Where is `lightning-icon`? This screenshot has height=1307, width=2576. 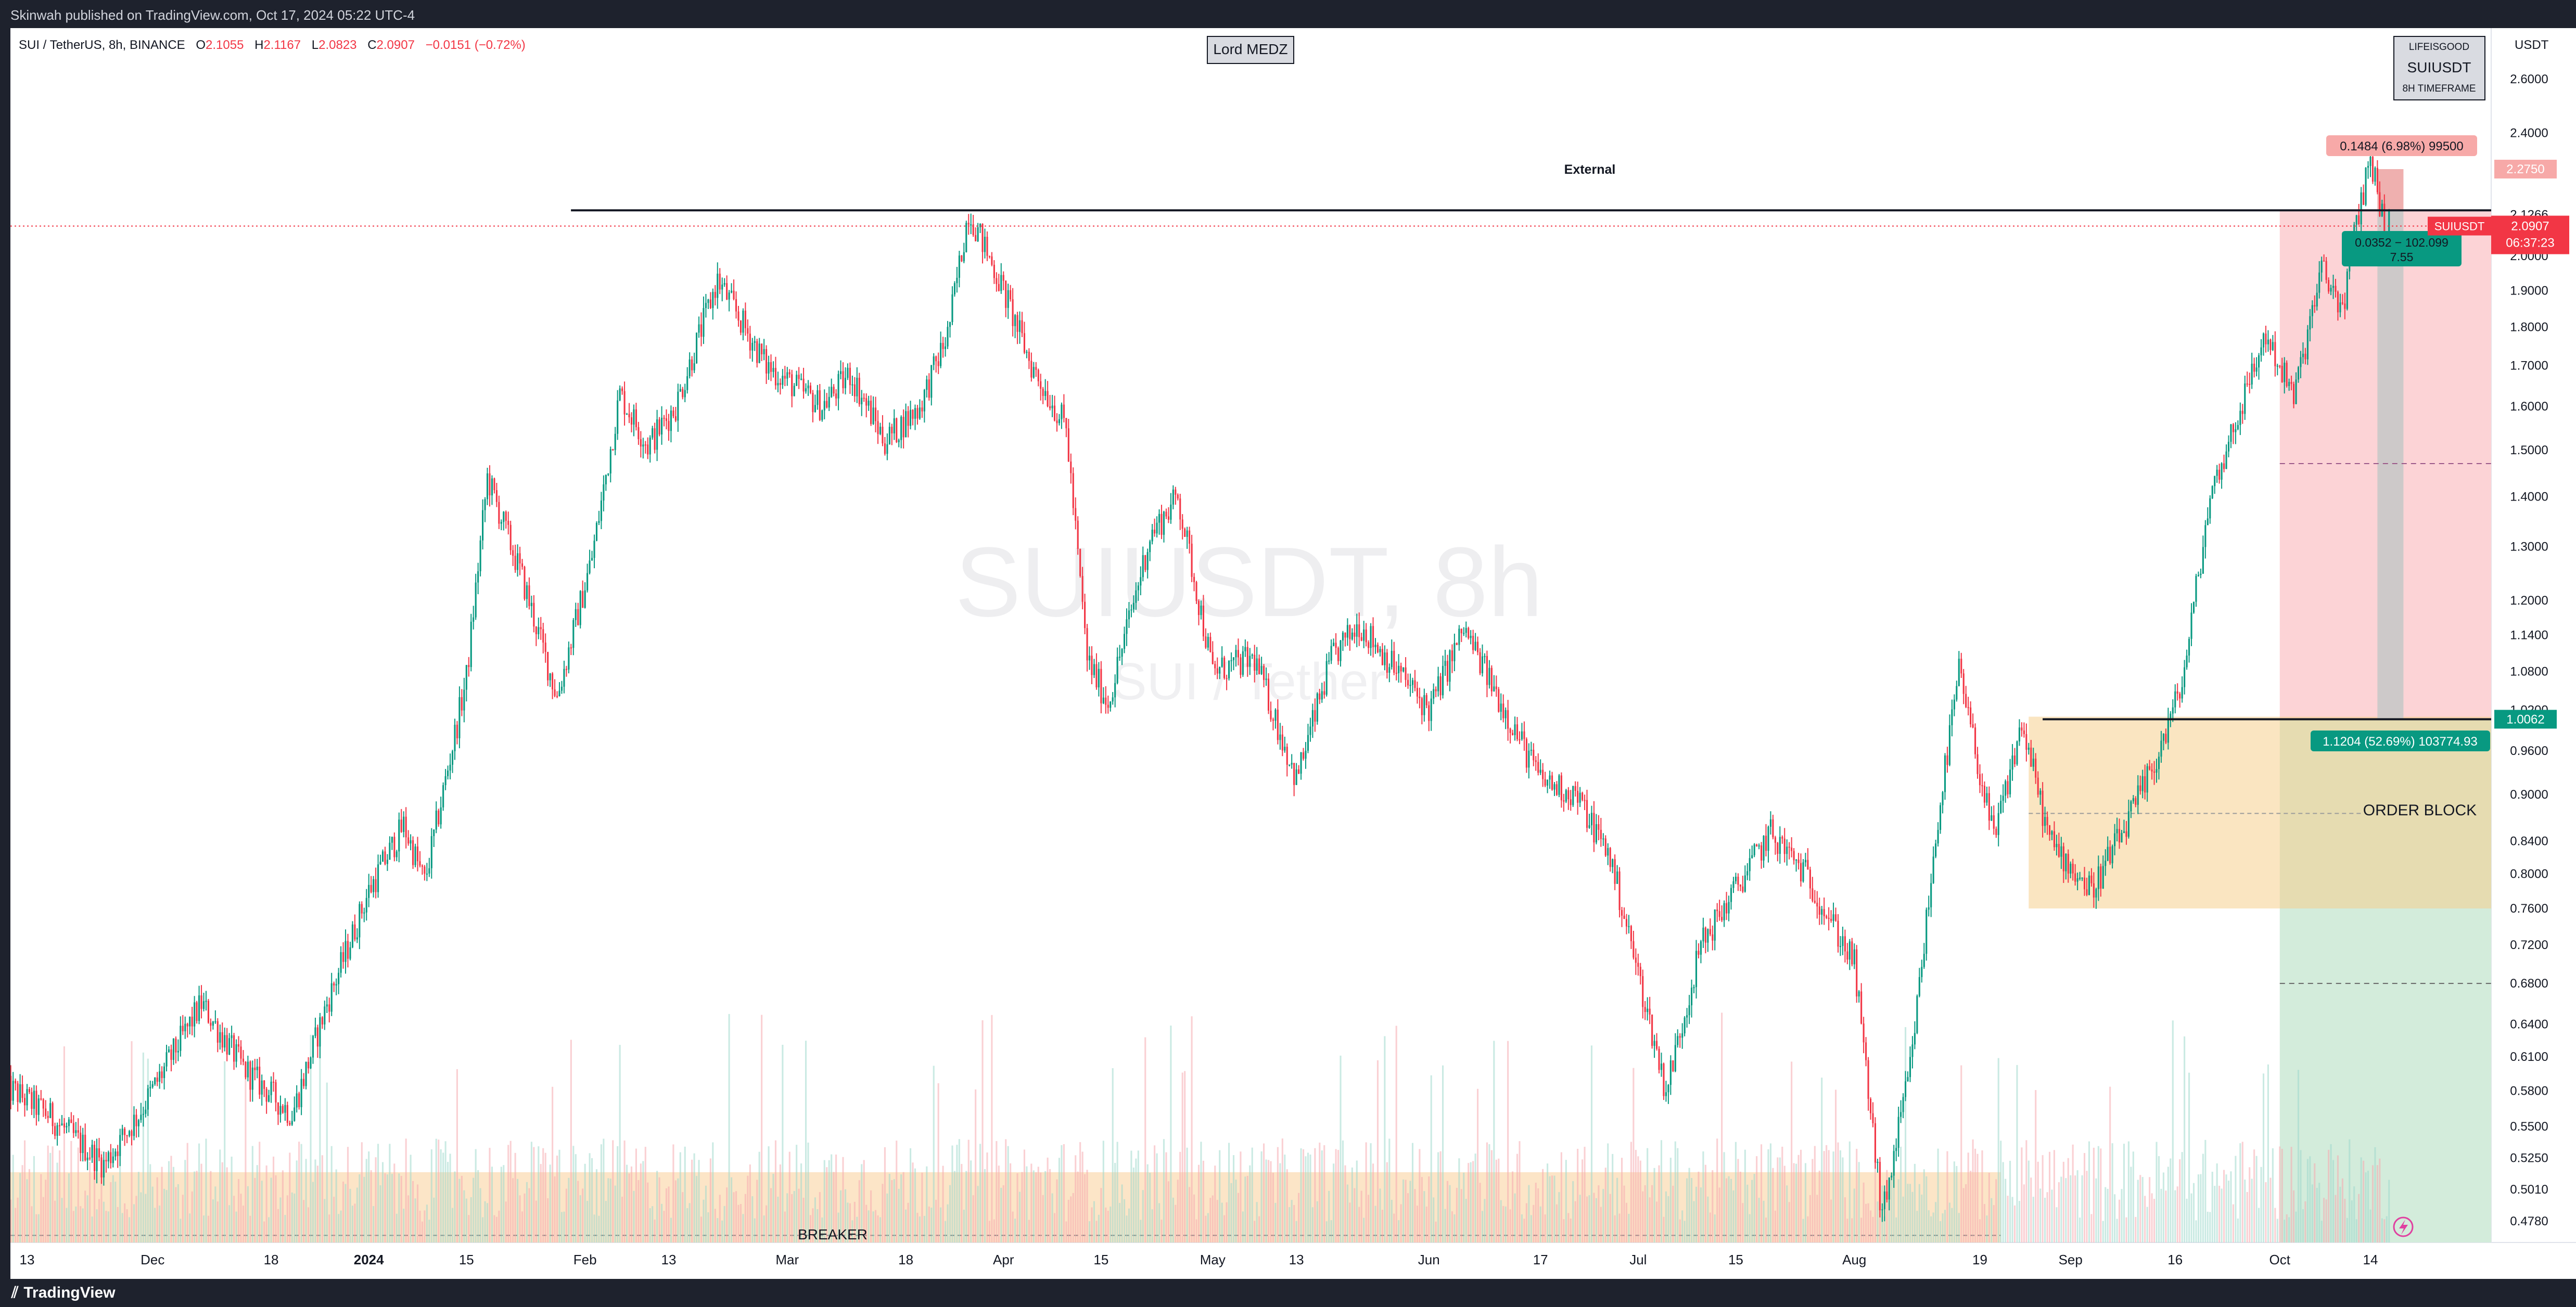 lightning-icon is located at coordinates (2403, 1226).